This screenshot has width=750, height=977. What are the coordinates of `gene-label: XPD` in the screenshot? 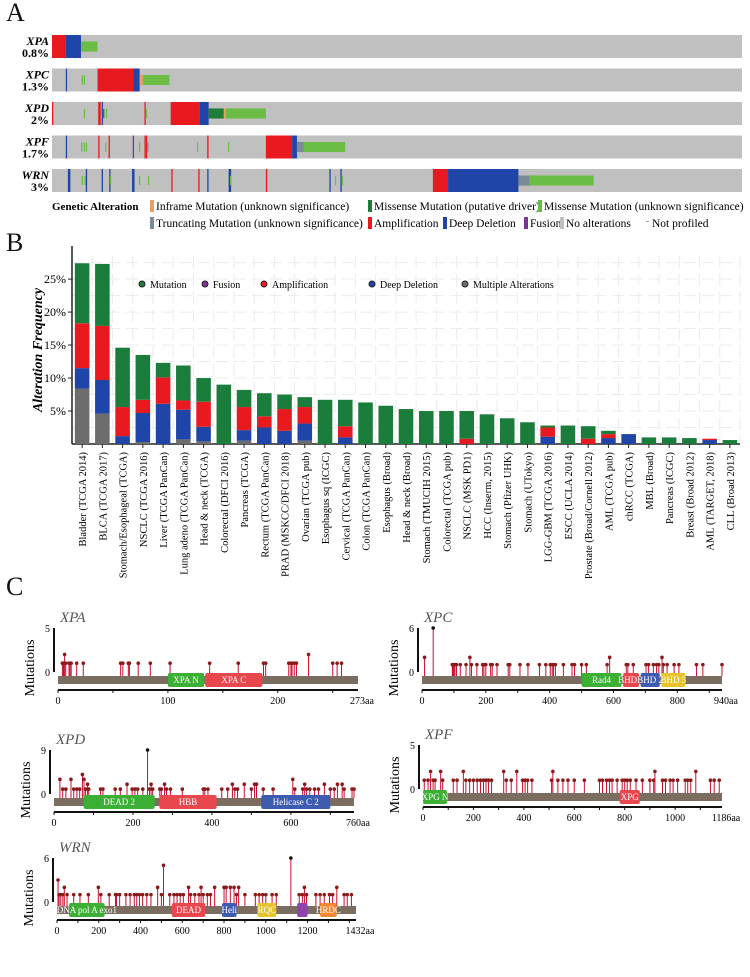 It's located at (36, 108).